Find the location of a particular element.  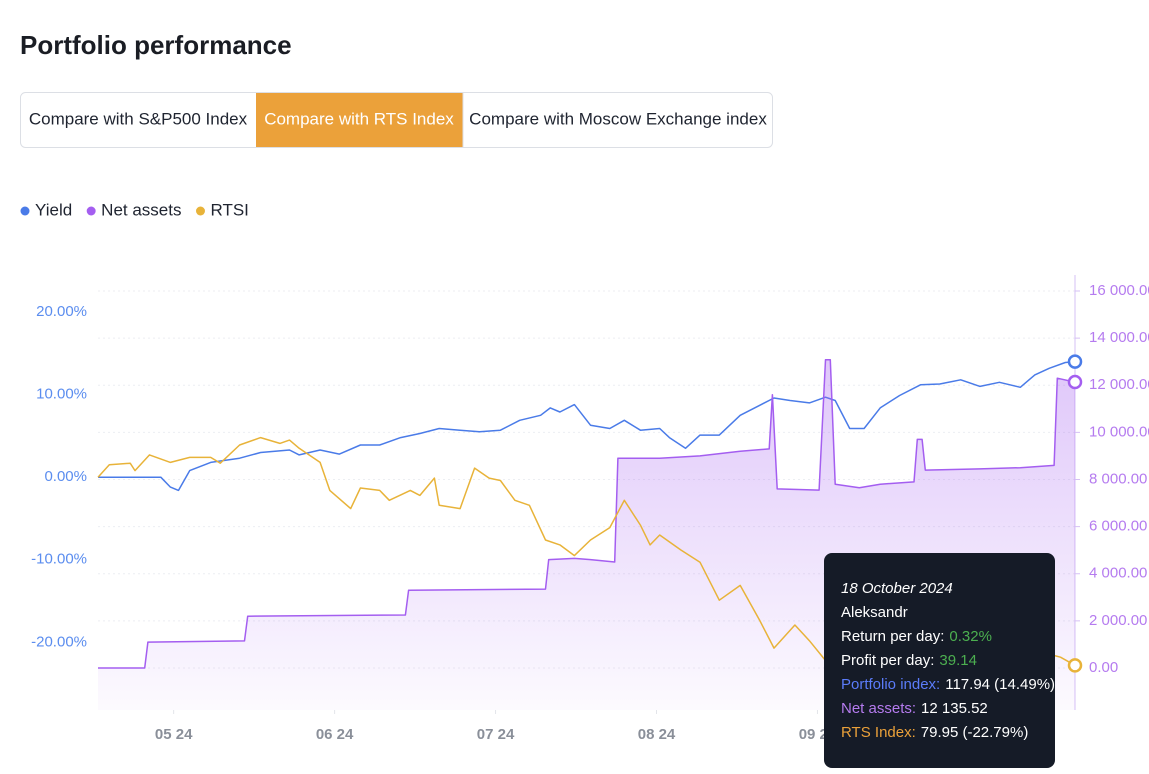

tooltip-bg is located at coordinates (939, 660).